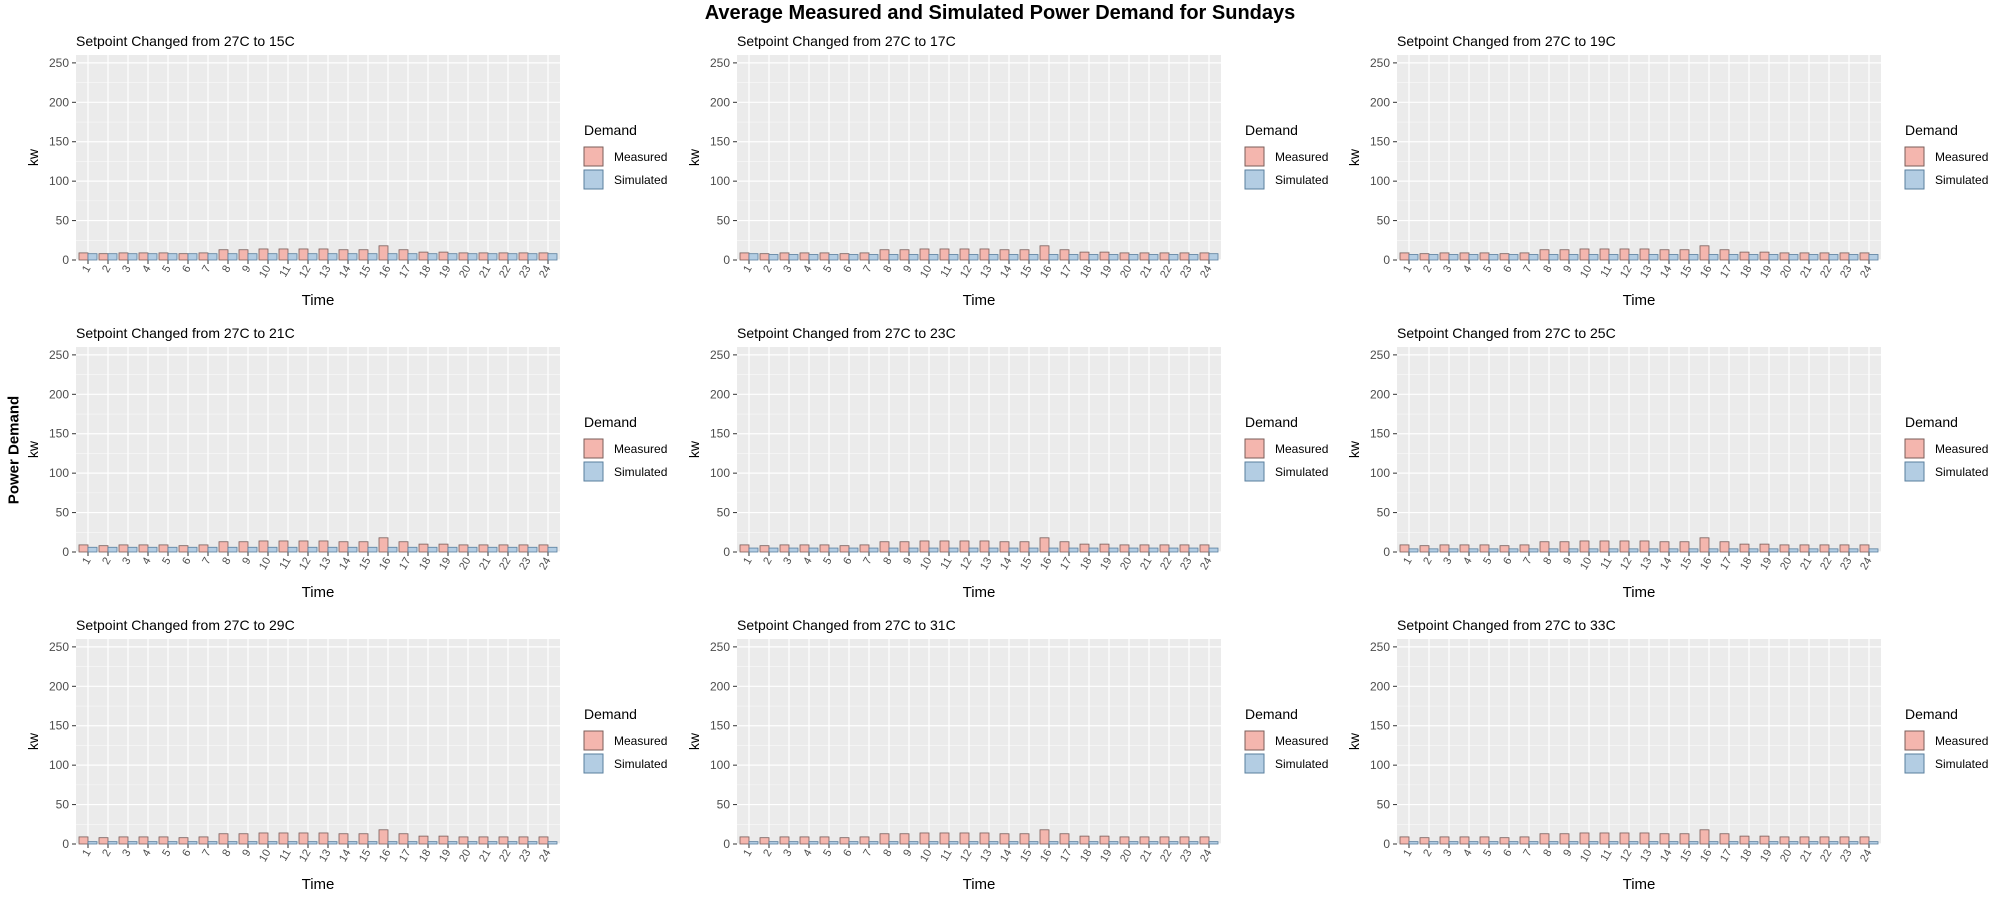  Describe the element at coordinates (246, 269) in the screenshot. I see `x-tick-label: 9` at that location.